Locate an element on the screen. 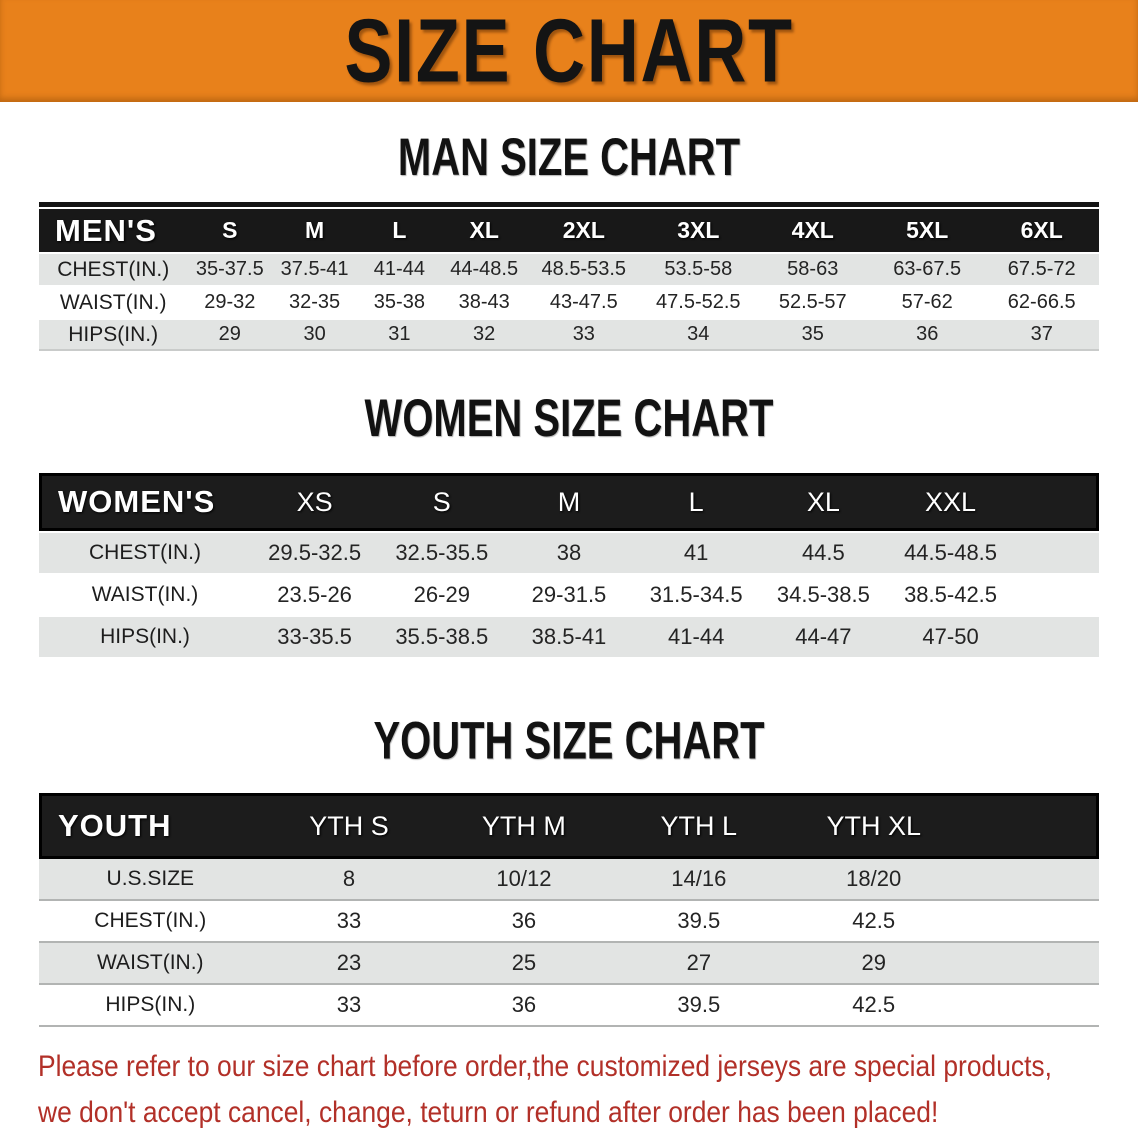 The height and width of the screenshot is (1132, 1138). size-column-header: 3XL is located at coordinates (698, 230).